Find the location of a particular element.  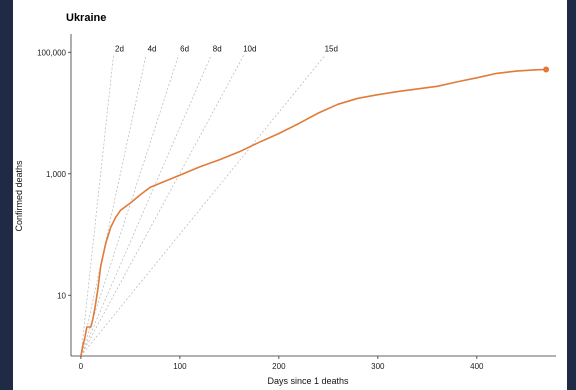

x-tick-label: 0 is located at coordinates (81, 366).